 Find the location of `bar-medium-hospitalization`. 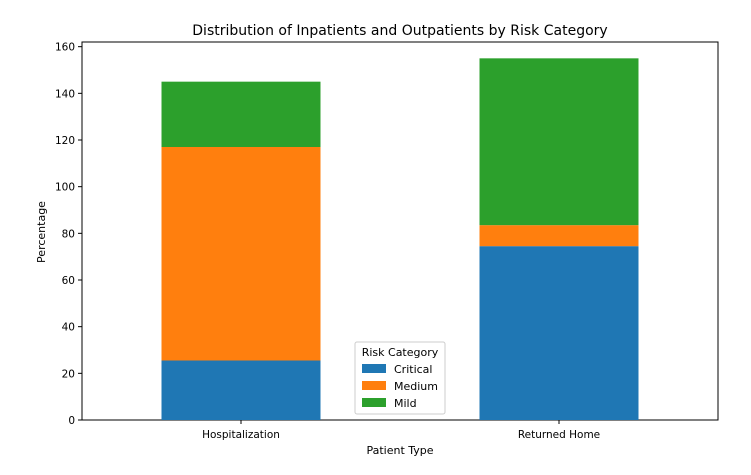

bar-medium-hospitalization is located at coordinates (241, 254).